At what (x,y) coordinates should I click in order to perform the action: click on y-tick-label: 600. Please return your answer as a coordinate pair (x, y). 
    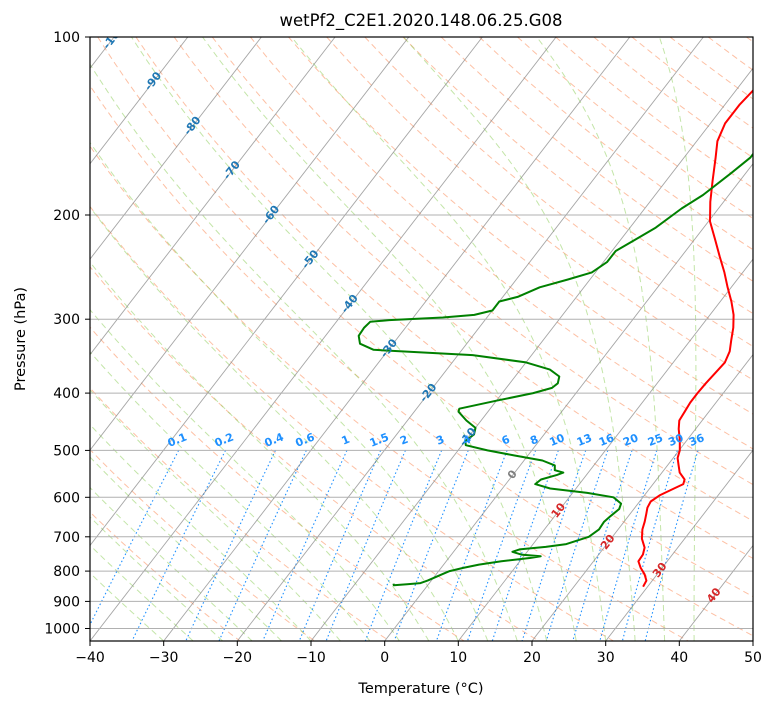
    Looking at the image, I should click on (66, 498).